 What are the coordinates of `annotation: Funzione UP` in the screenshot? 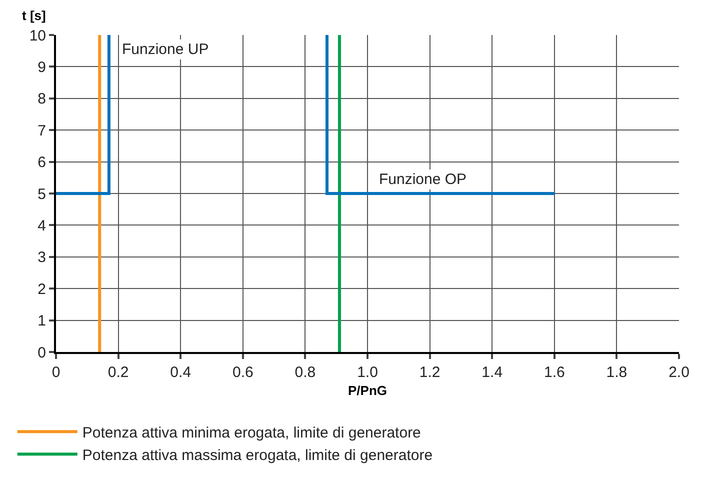 It's located at (165, 49).